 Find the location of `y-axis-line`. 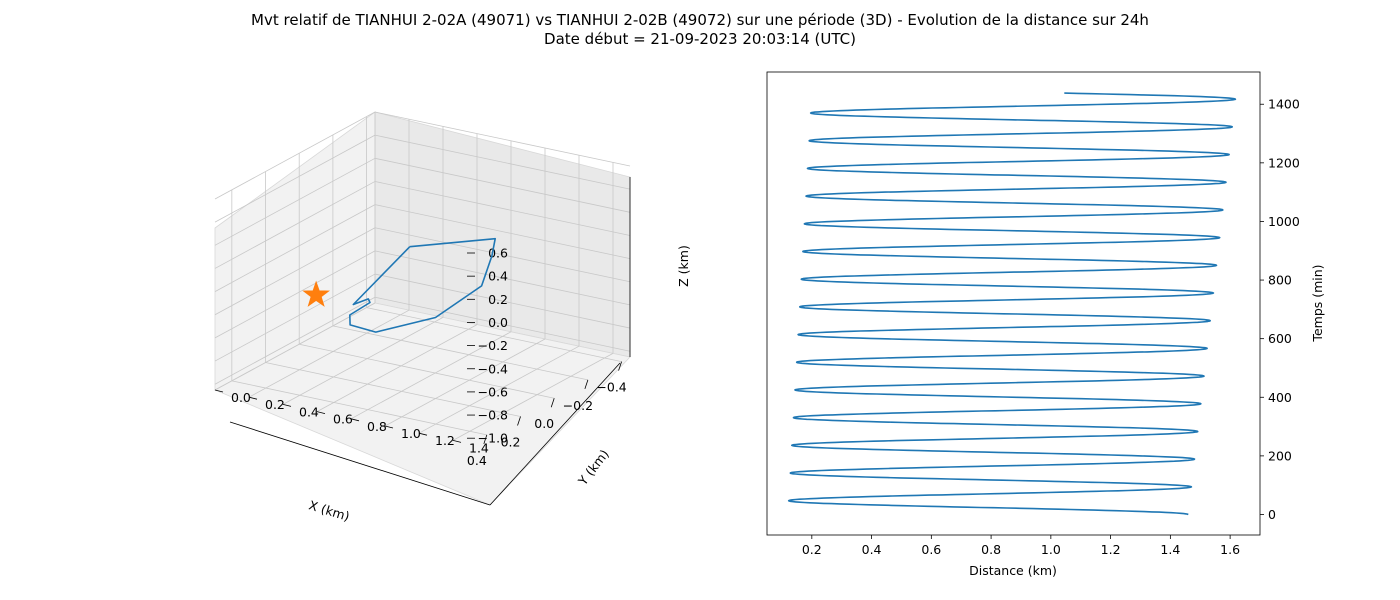

y-axis-line is located at coordinates (555, 434).